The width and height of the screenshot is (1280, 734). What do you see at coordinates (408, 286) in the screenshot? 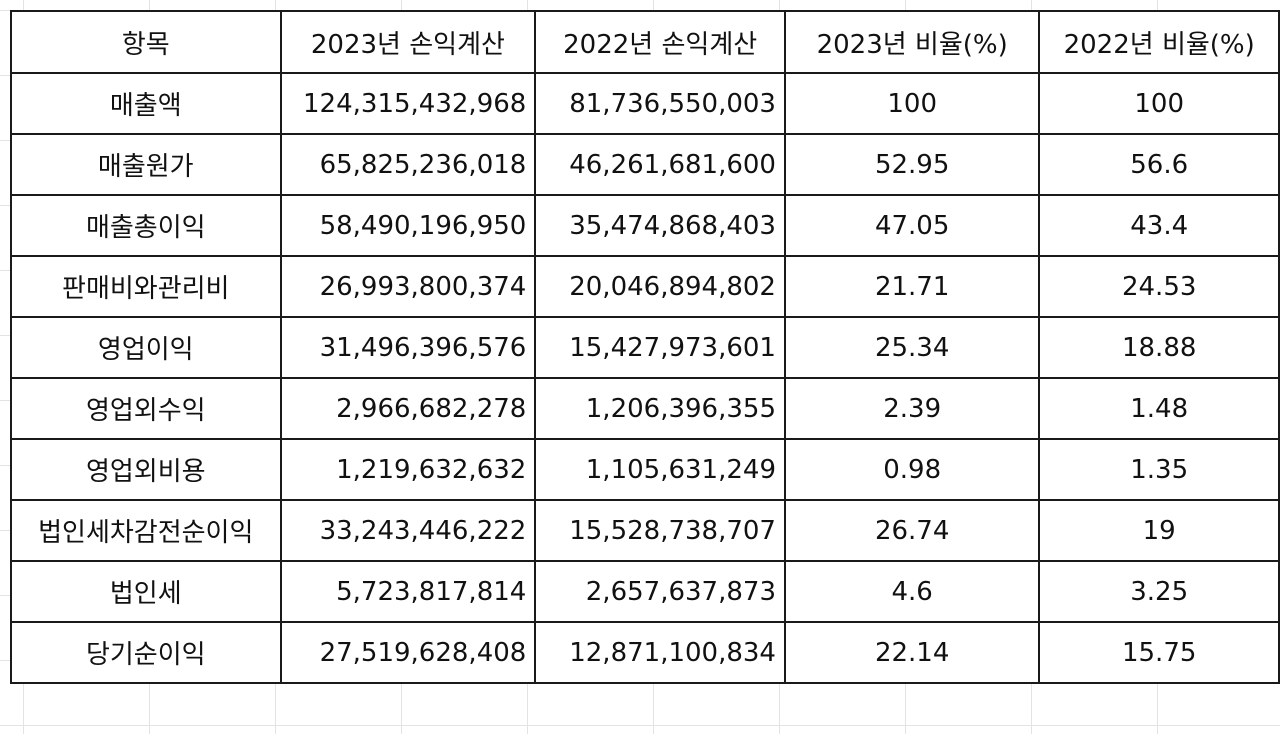
I see `income-2023-cell: 26,993,800,374` at bounding box center [408, 286].